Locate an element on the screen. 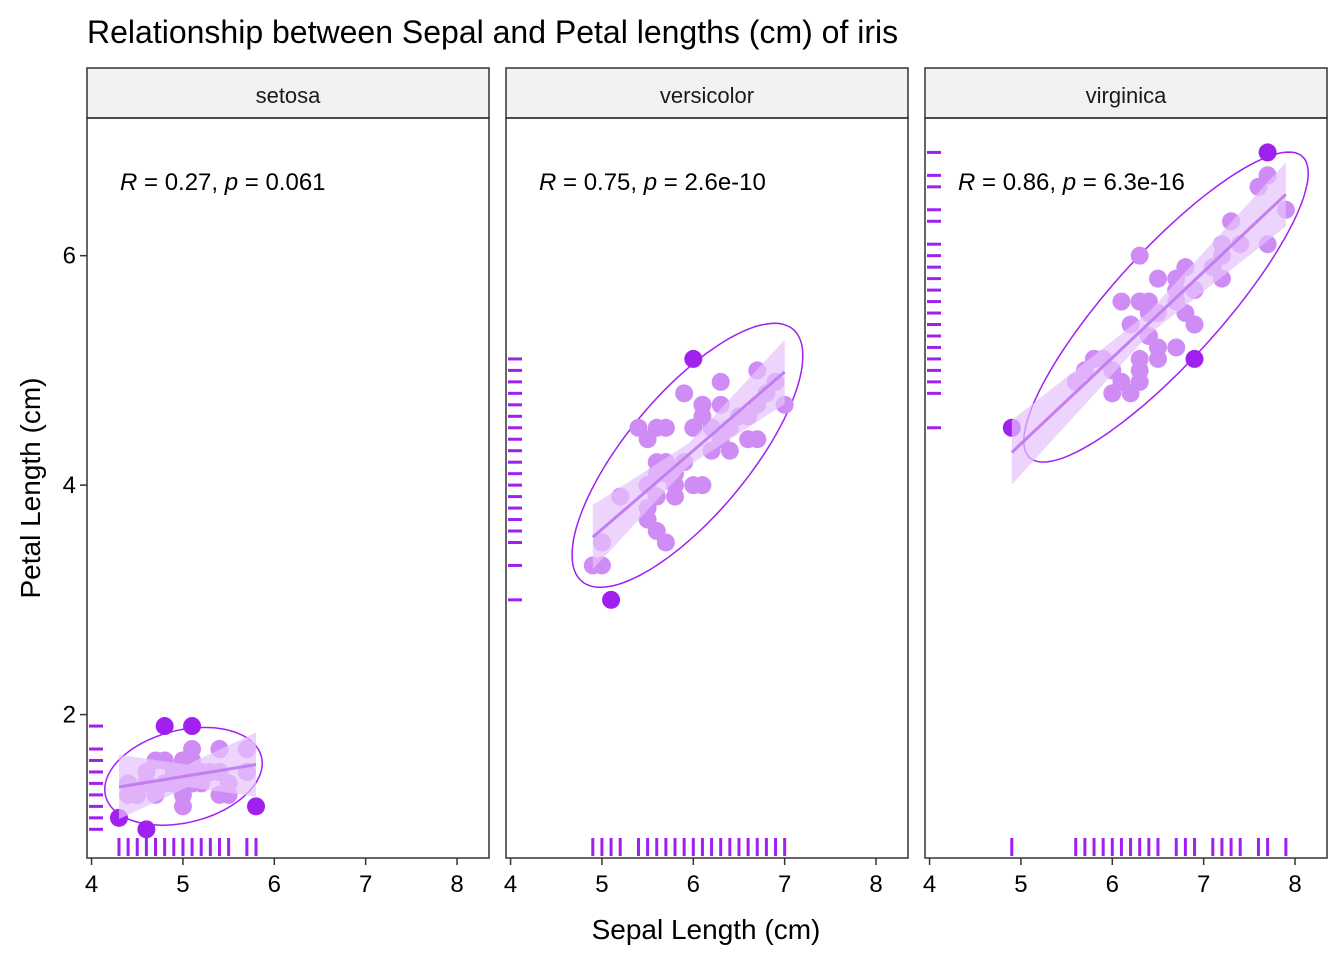 This screenshot has height=960, width=1344. correlation-label: R = 0.75, p = 2.6e-10 is located at coordinates (652, 182).